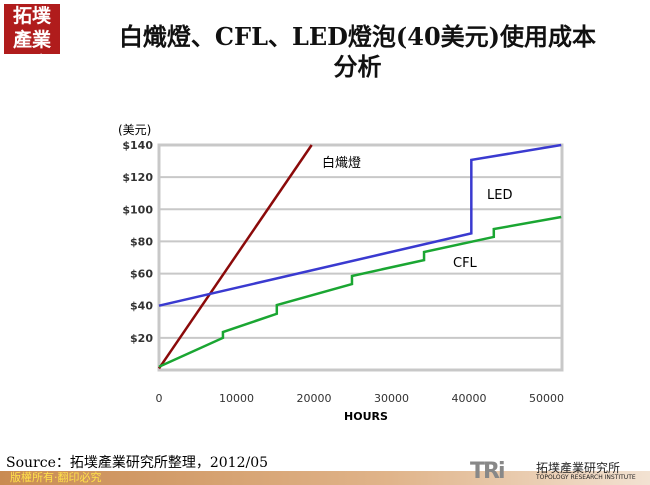  What do you see at coordinates (578, 468) in the screenshot?
I see `tri-name-cn: 拓墣產業研究所` at bounding box center [578, 468].